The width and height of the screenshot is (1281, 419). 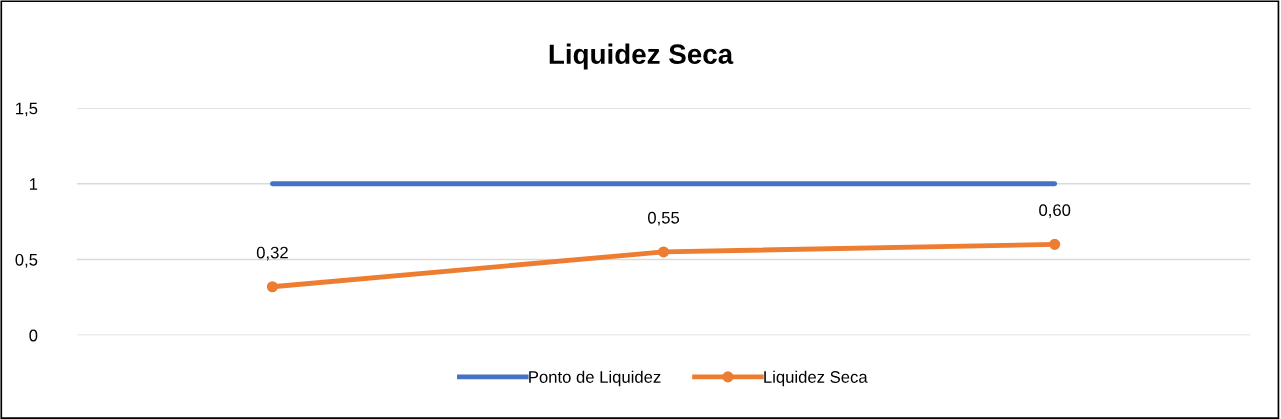 I want to click on y-tick-label: 0,5, so click(x=26, y=260).